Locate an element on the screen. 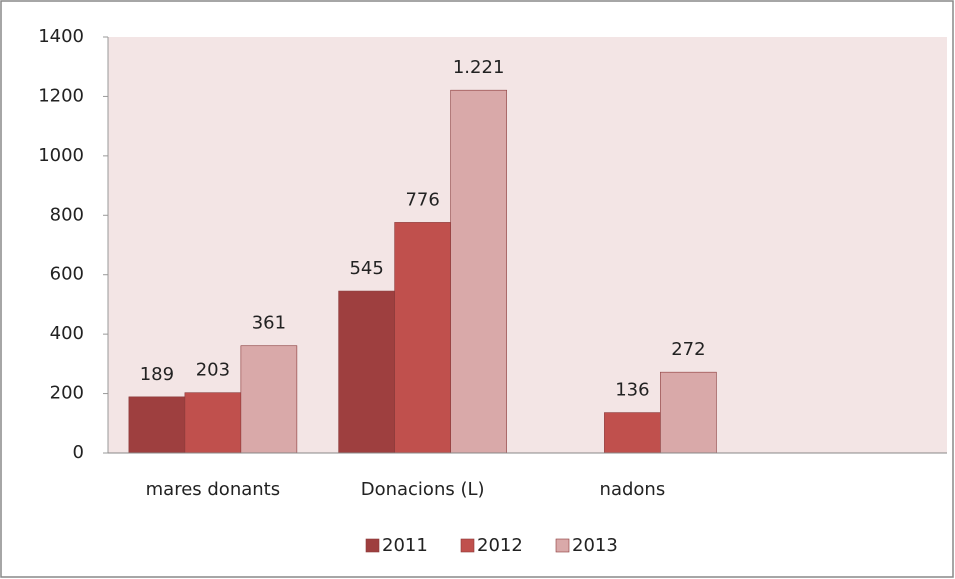  data-label: 203 is located at coordinates (213, 370).